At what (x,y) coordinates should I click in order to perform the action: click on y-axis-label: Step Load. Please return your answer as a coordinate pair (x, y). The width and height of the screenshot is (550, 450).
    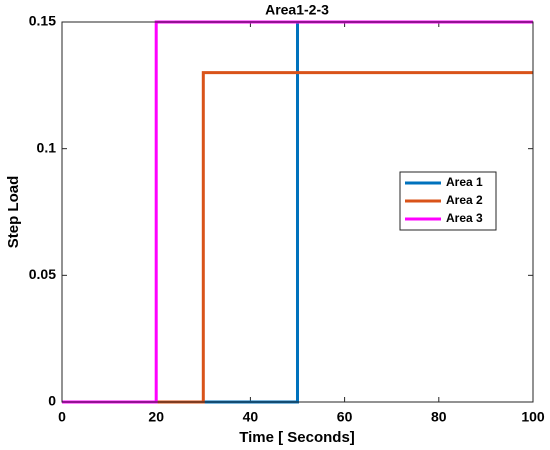
    Looking at the image, I should click on (13, 212).